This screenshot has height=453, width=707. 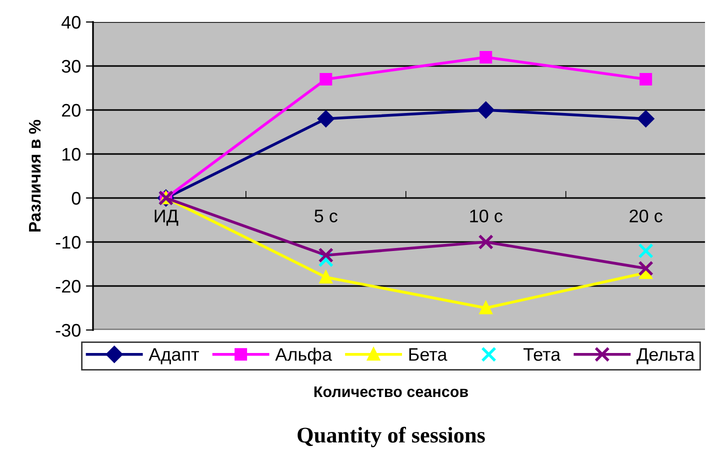 I want to click on x-tick-label: ИД, so click(x=166, y=218).